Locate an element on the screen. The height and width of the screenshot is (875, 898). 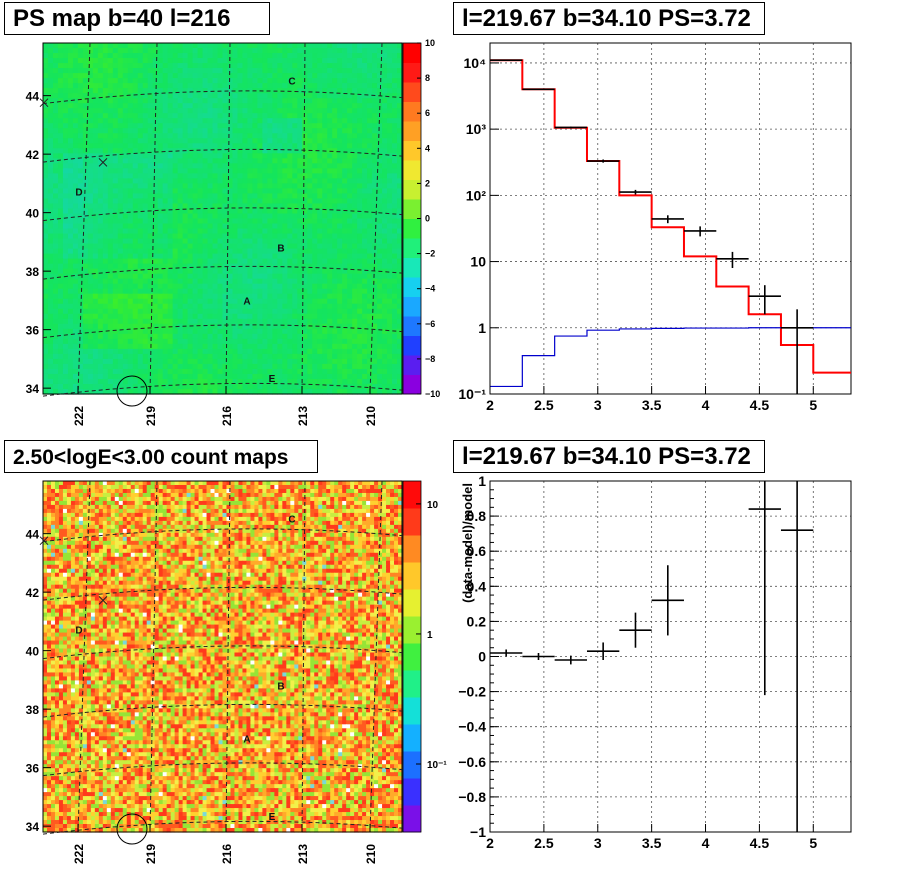
colorbar-tick-label: −8 is located at coordinates (430, 359).